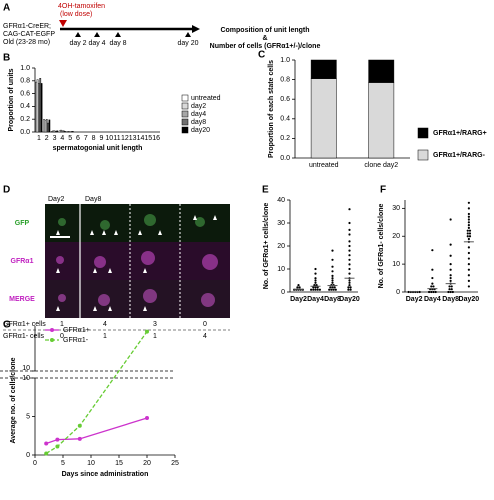  What do you see at coordinates (285, 60) in the screenshot?
I see `y-tick-label: 1.0` at bounding box center [285, 60].